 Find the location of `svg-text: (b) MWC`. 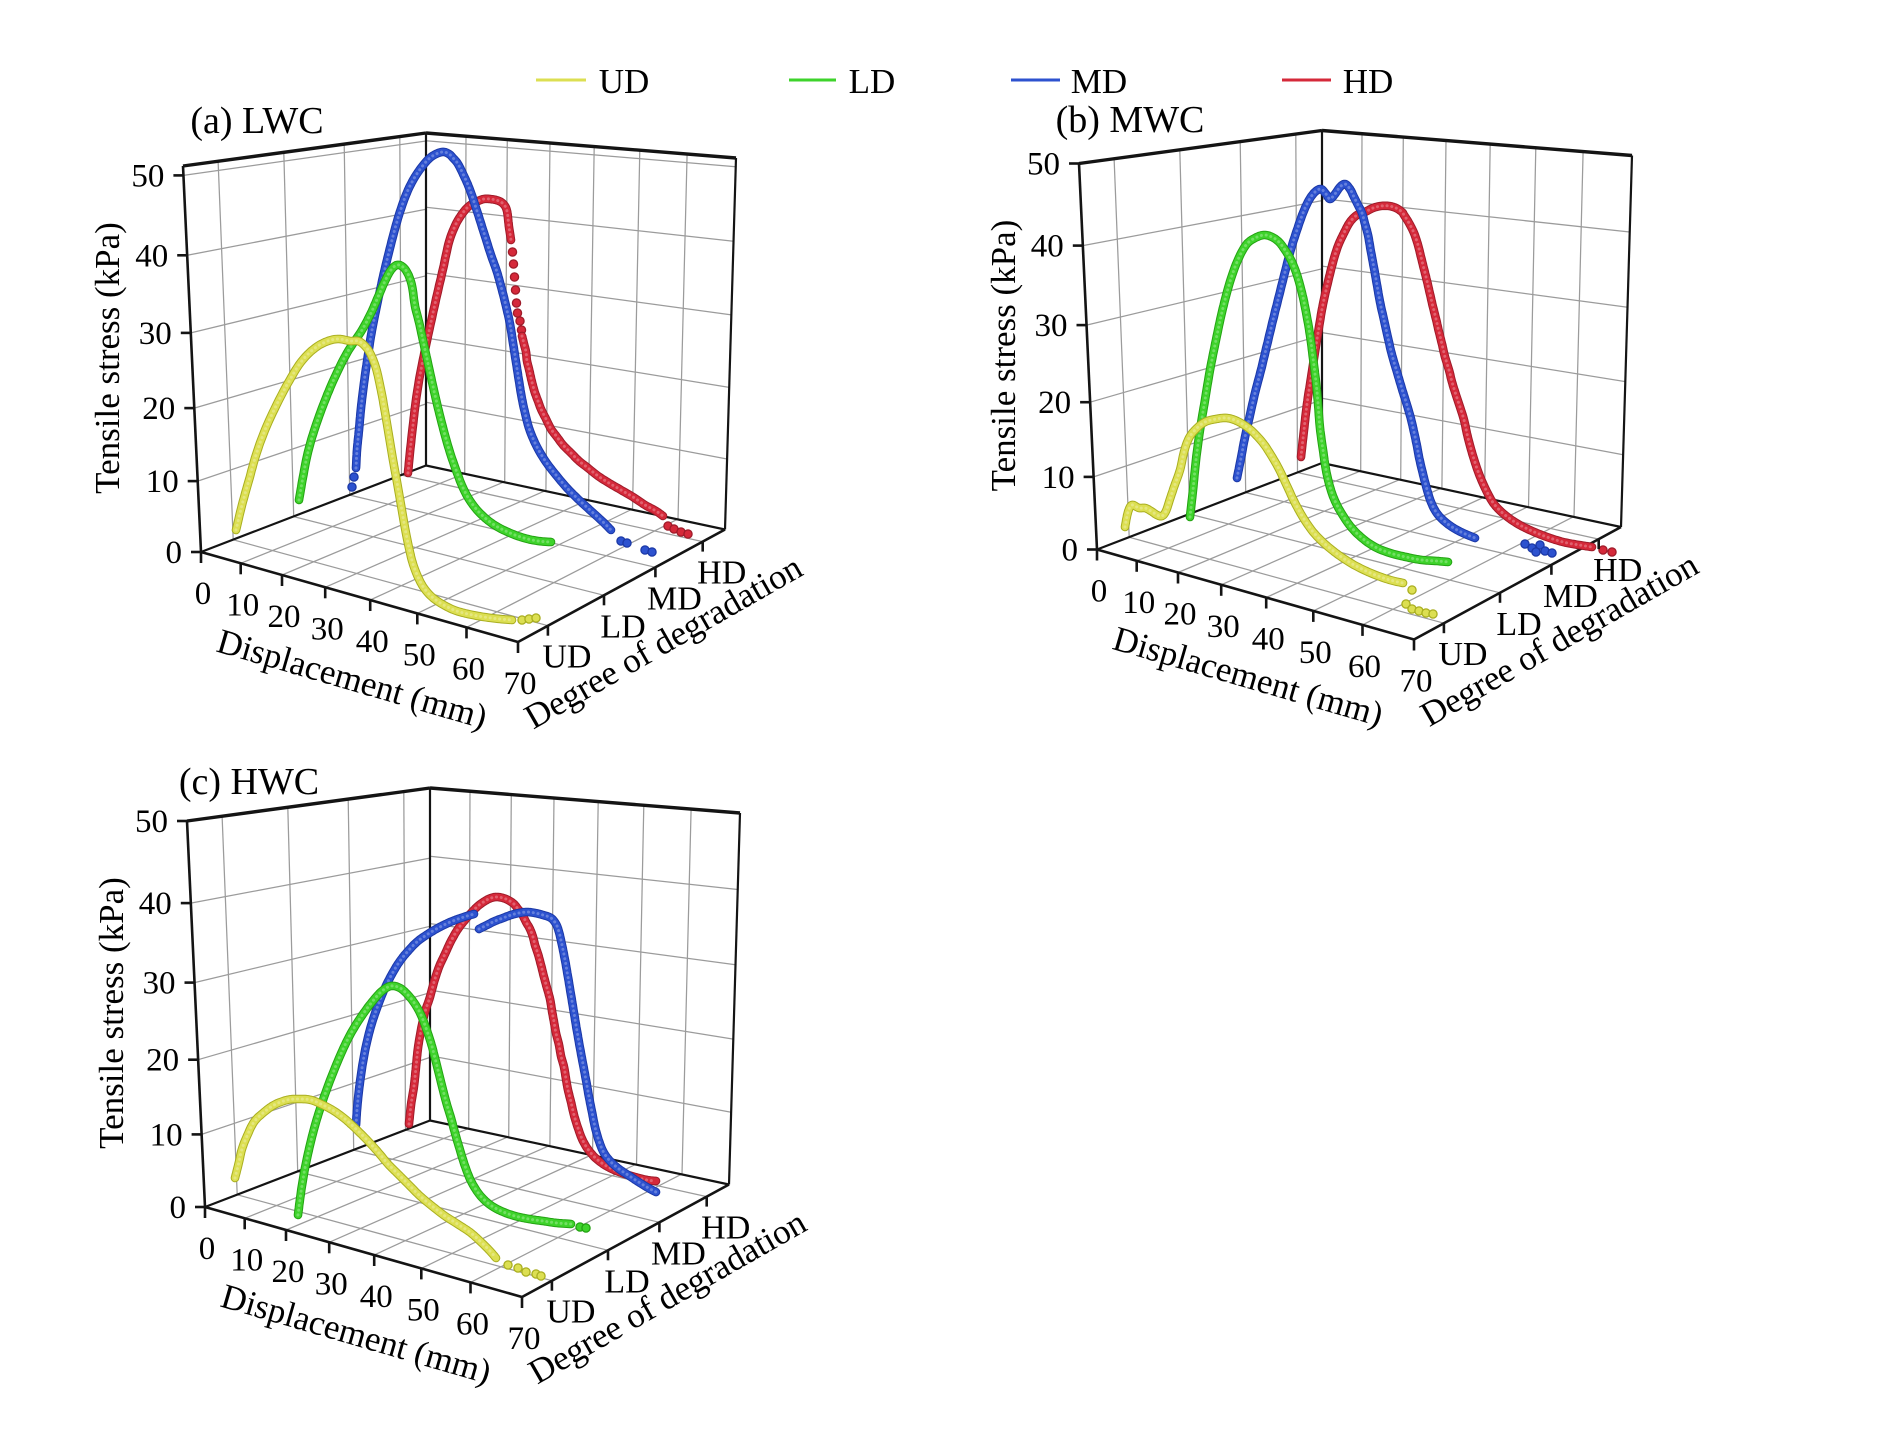

svg-text: (b) MWC is located at coordinates (1130, 120).